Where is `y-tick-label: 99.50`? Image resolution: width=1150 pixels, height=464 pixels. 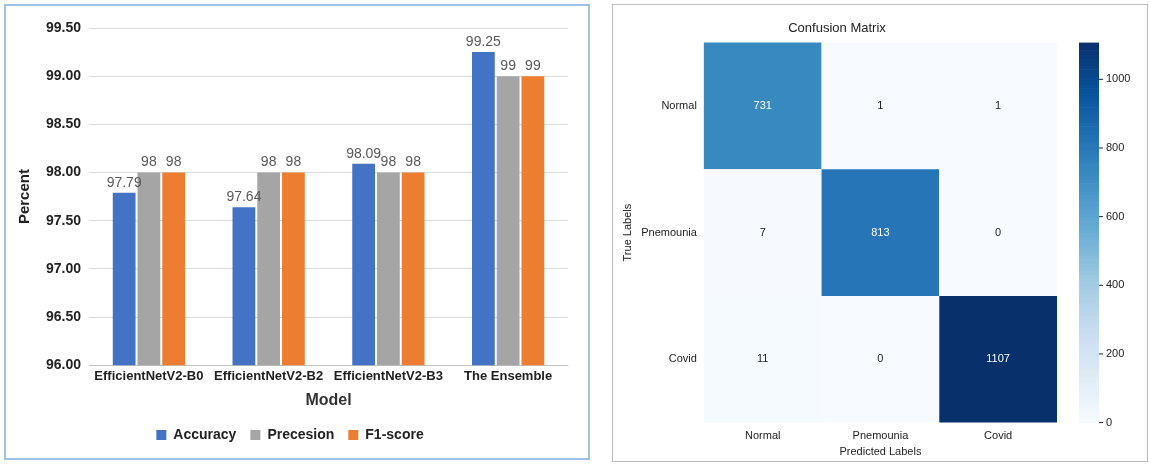
y-tick-label: 99.50 is located at coordinates (63, 26).